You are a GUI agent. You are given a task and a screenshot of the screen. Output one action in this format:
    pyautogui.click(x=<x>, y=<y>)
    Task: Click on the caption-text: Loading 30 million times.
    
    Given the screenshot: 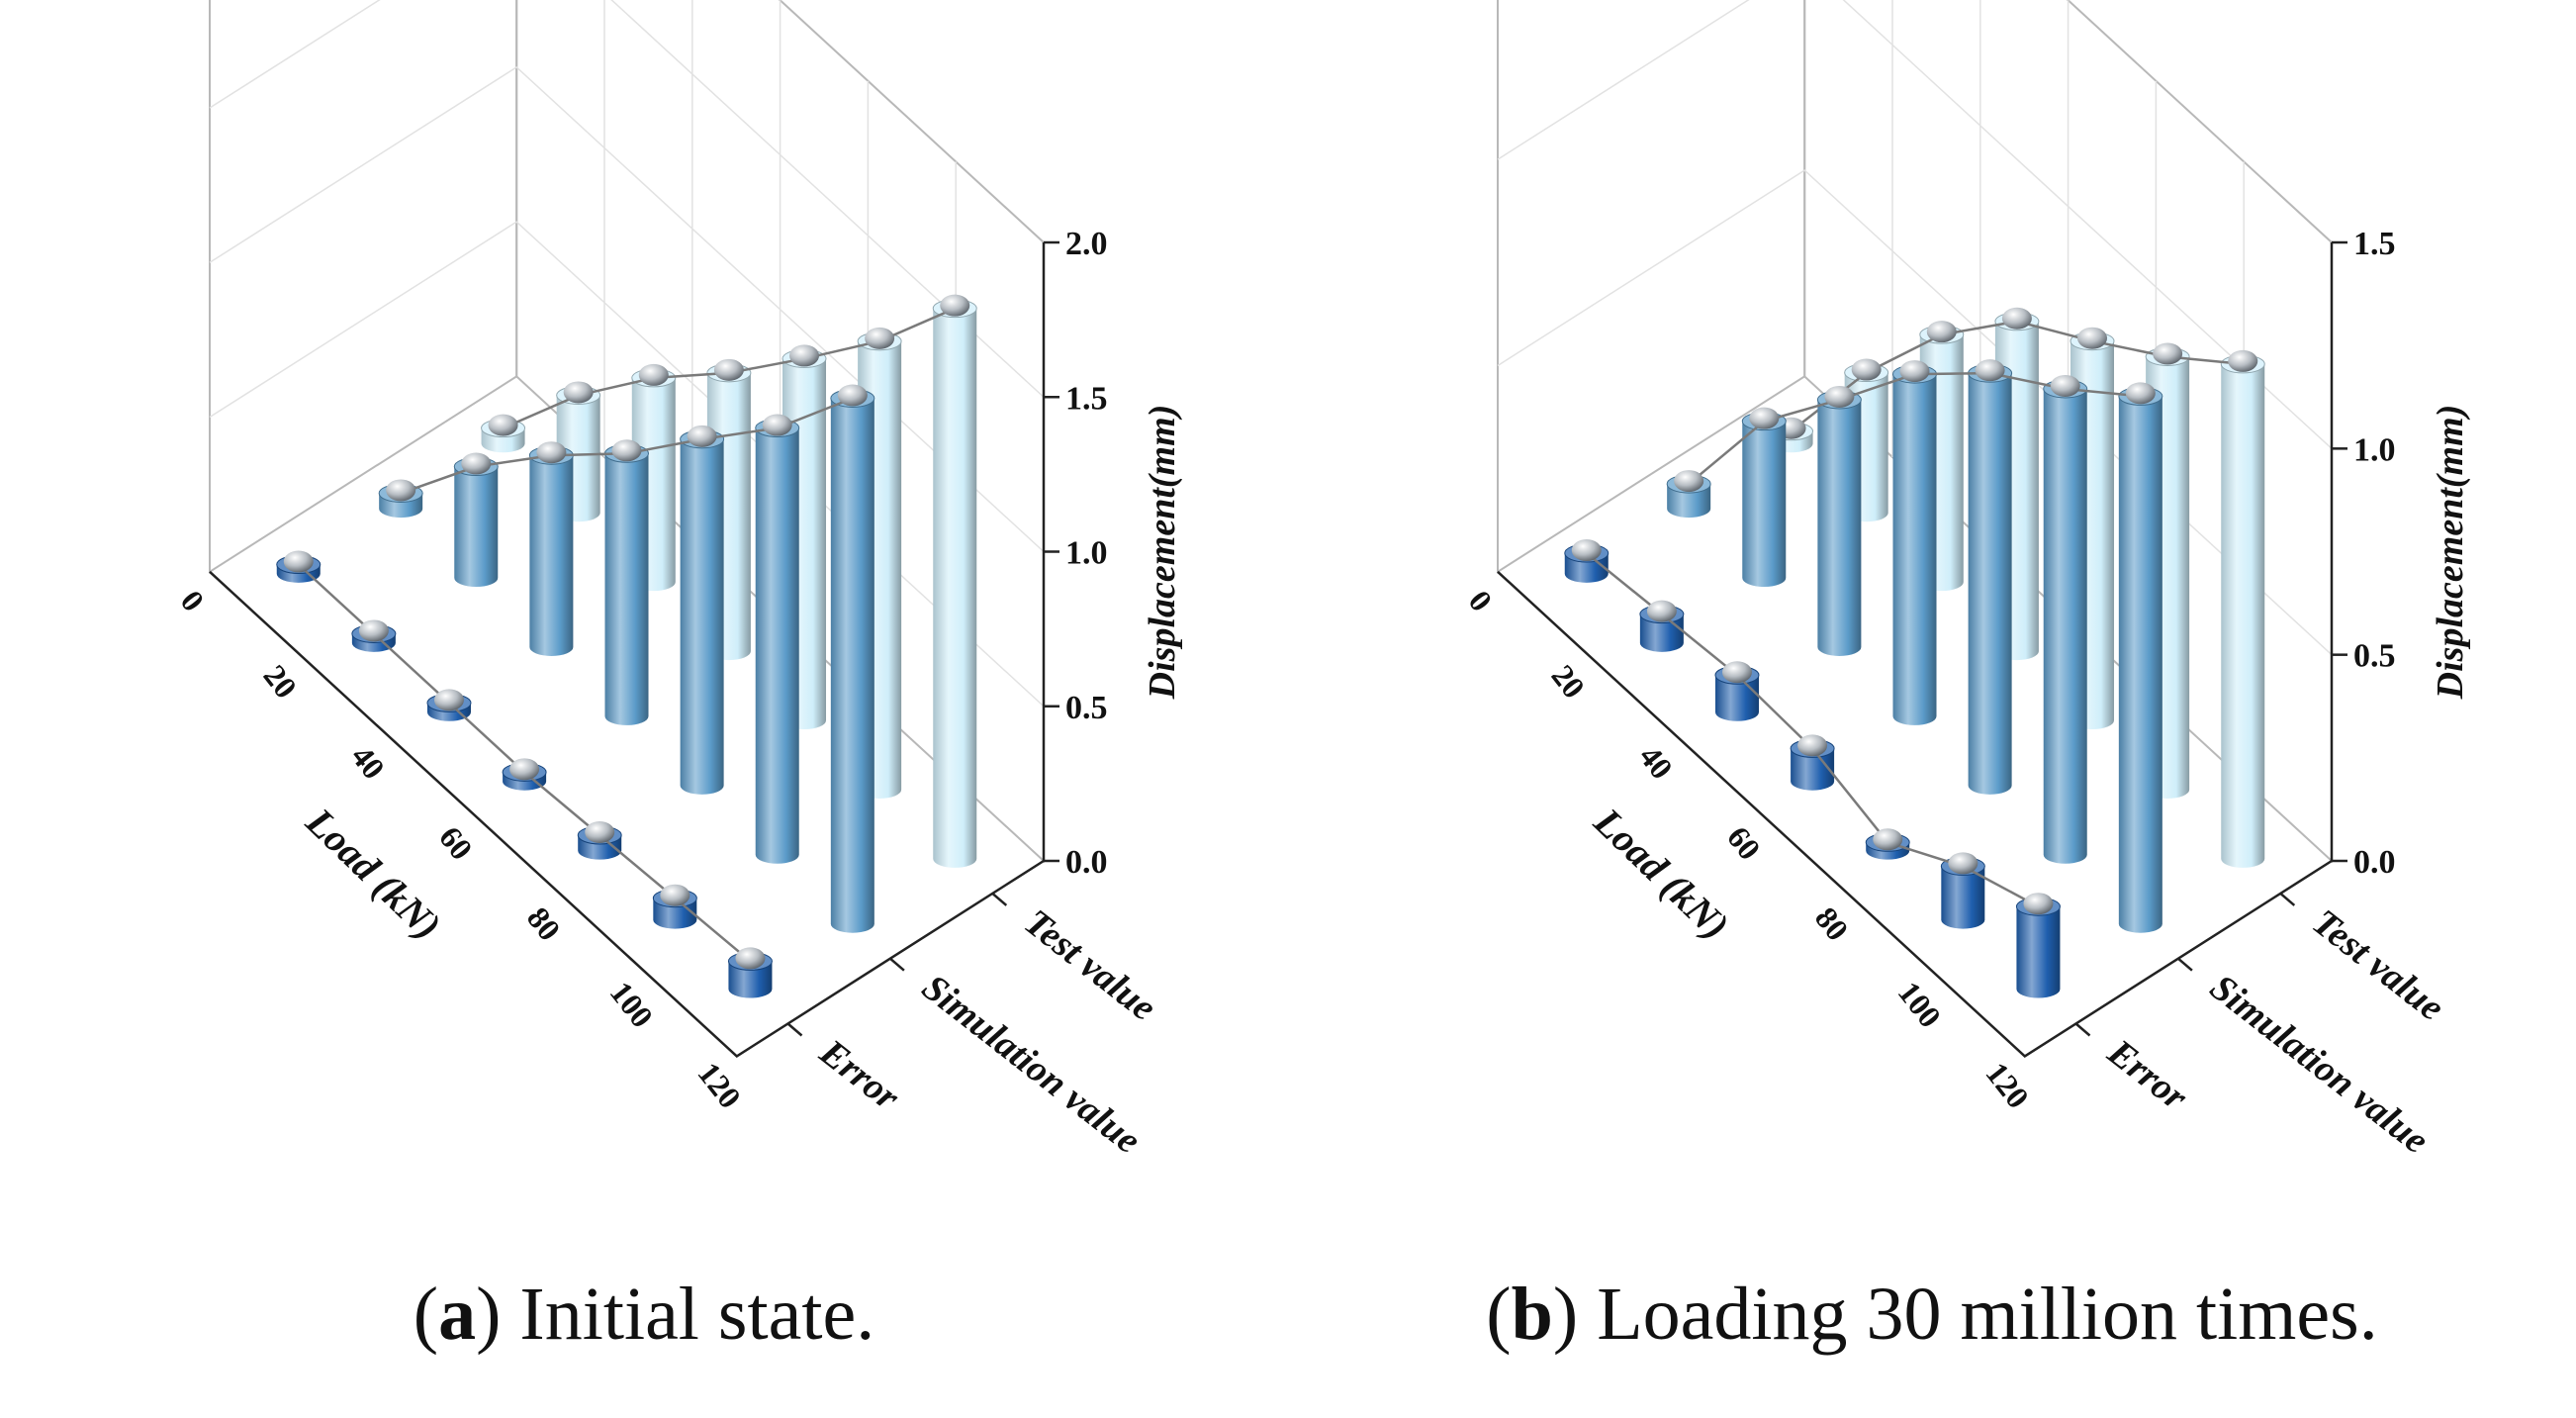 What is the action you would take?
    pyautogui.click(x=1987, y=1315)
    